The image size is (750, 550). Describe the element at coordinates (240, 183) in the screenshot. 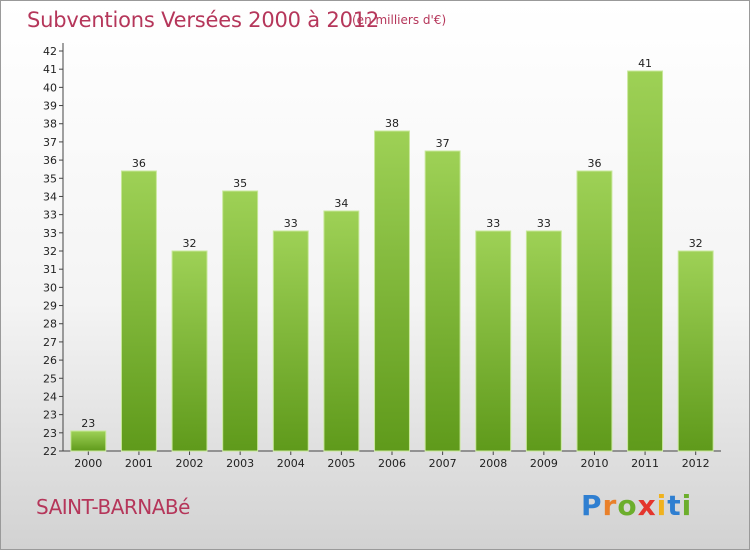

I see `data-label: 35` at that location.